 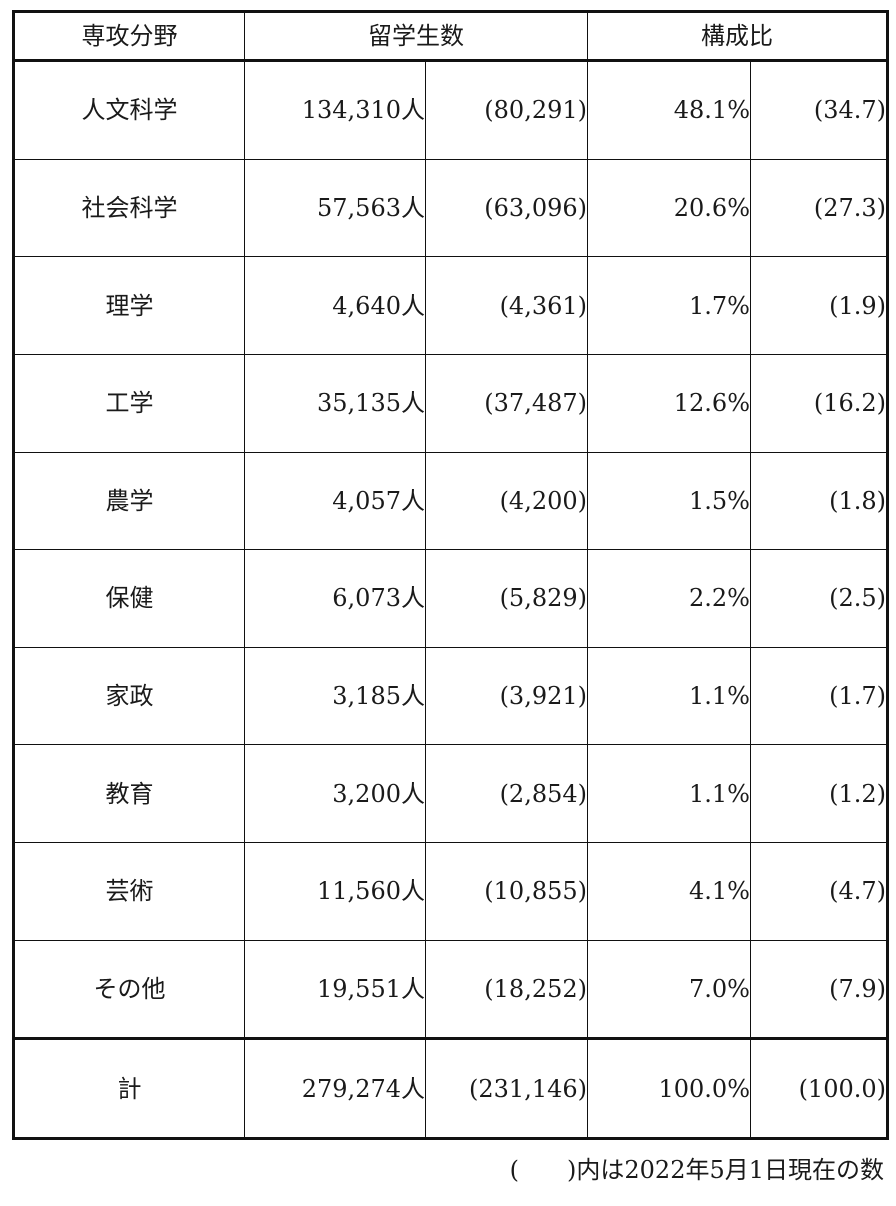 I want to click on total-row: 計 279,274人 (231,146) 100.0% (100.0), so click(x=450, y=1088).